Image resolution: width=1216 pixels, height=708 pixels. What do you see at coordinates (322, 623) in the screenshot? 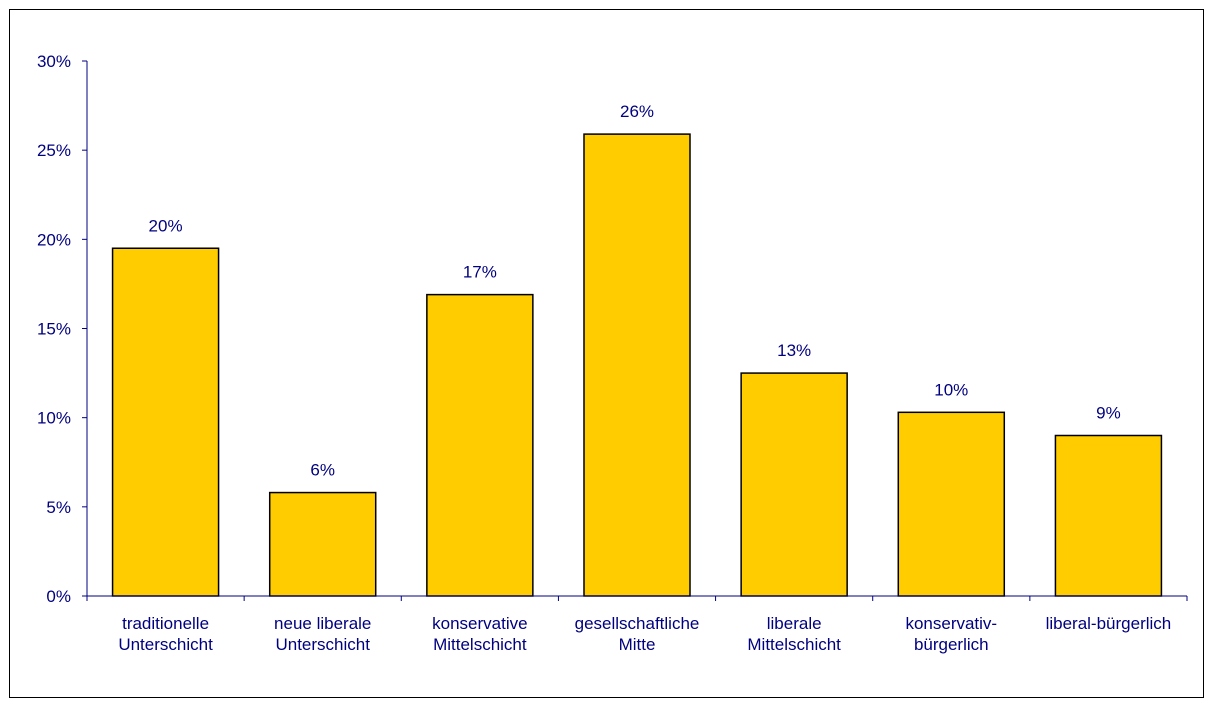
I see `category-label-line: neue liberale` at bounding box center [322, 623].